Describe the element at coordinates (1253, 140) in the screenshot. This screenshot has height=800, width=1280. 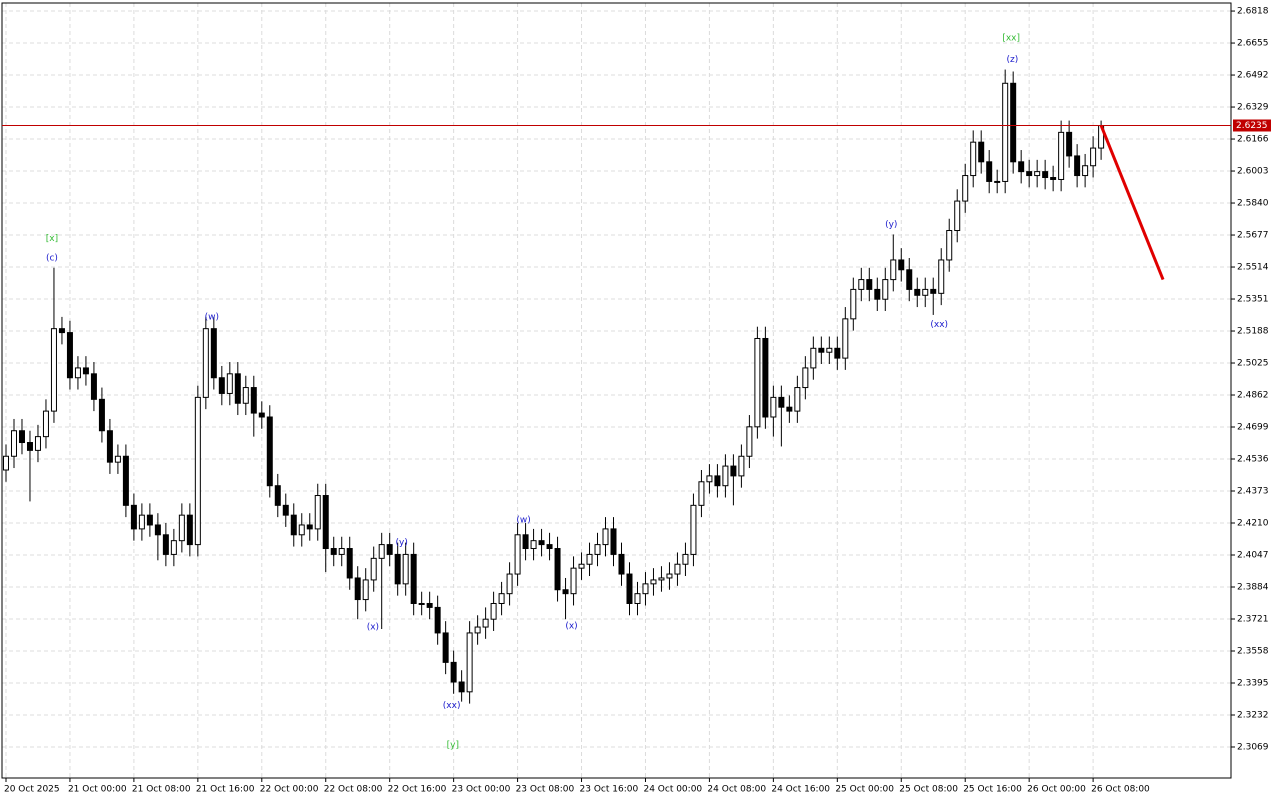
I see `y-tick-label: 2.6166` at that location.